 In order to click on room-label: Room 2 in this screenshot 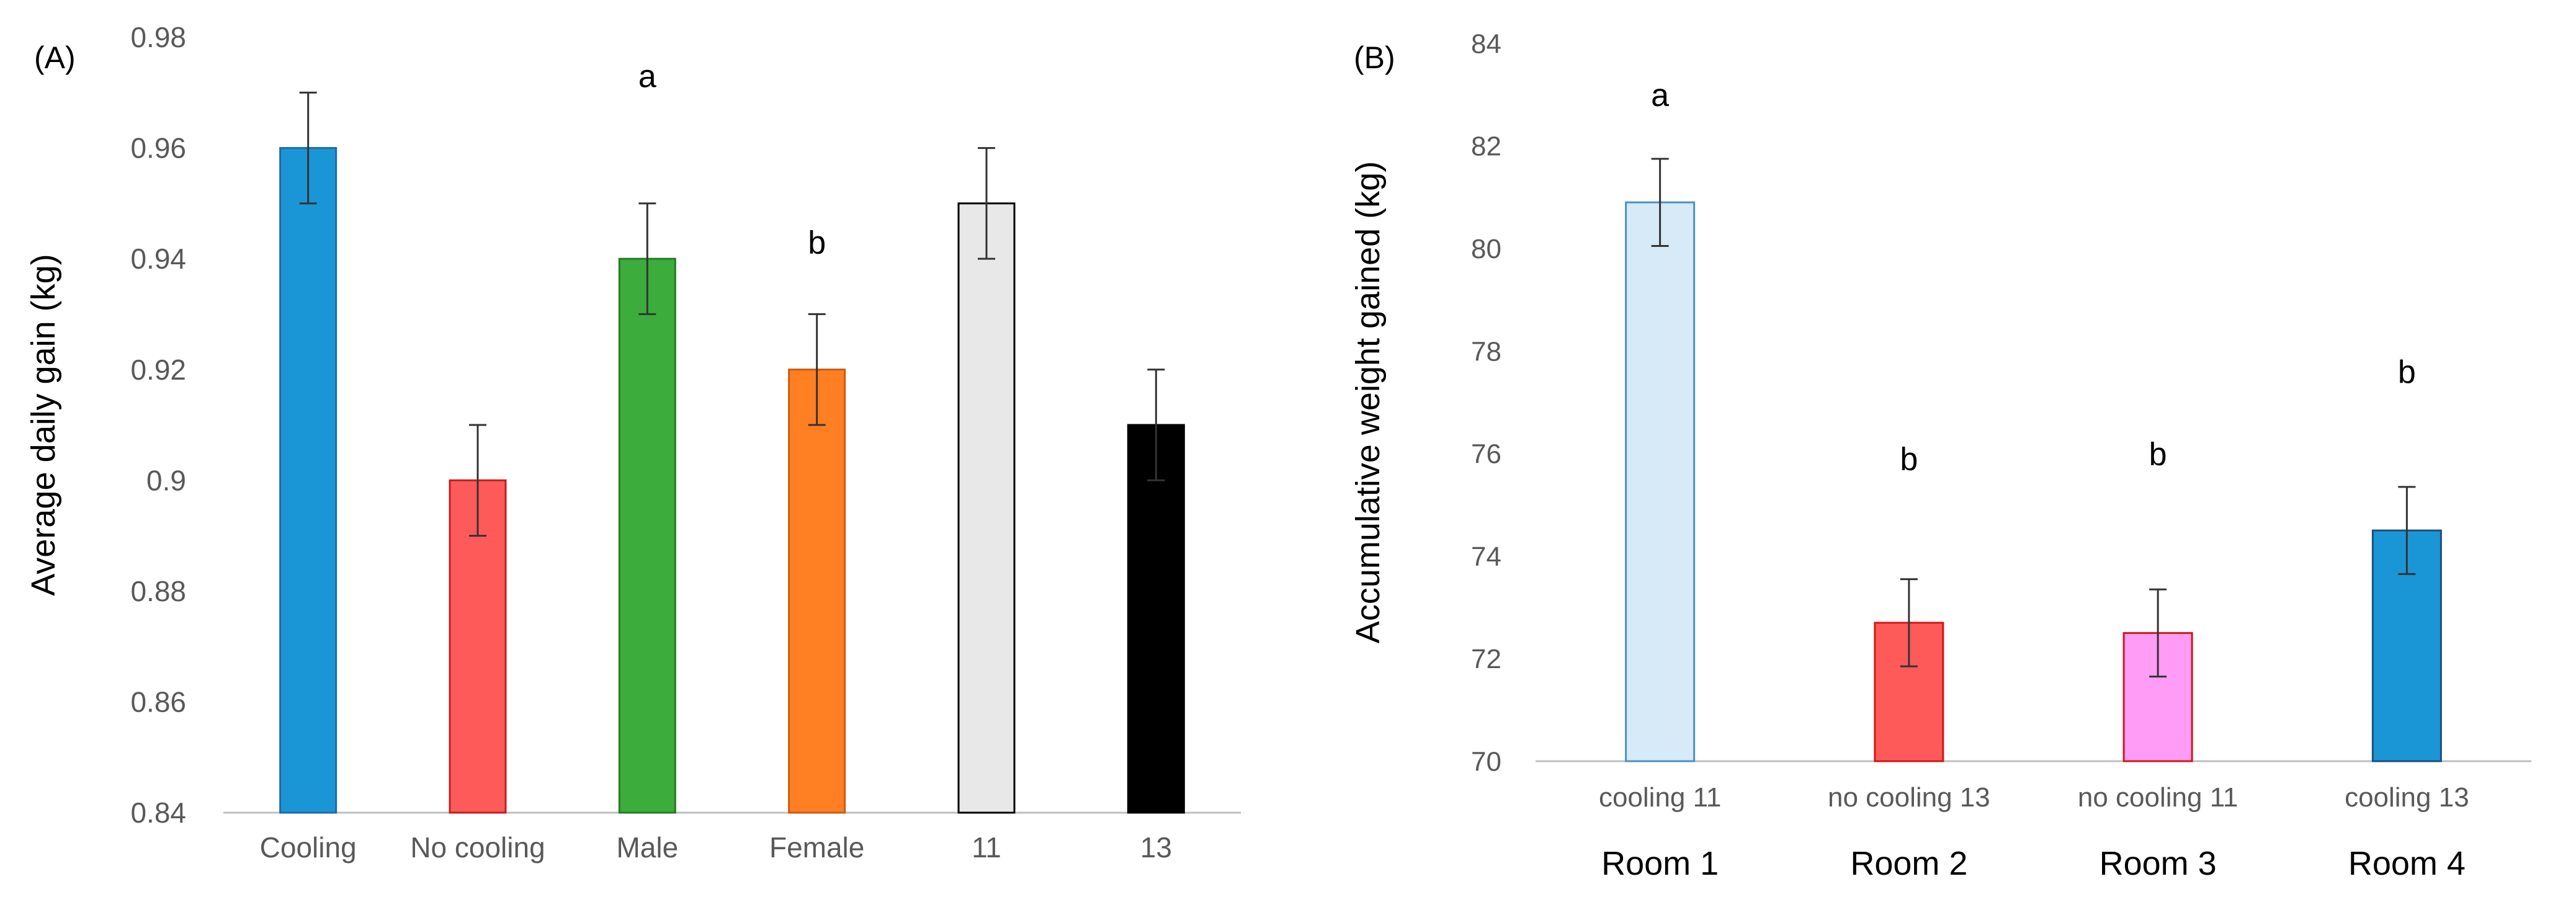, I will do `click(1908, 864)`.